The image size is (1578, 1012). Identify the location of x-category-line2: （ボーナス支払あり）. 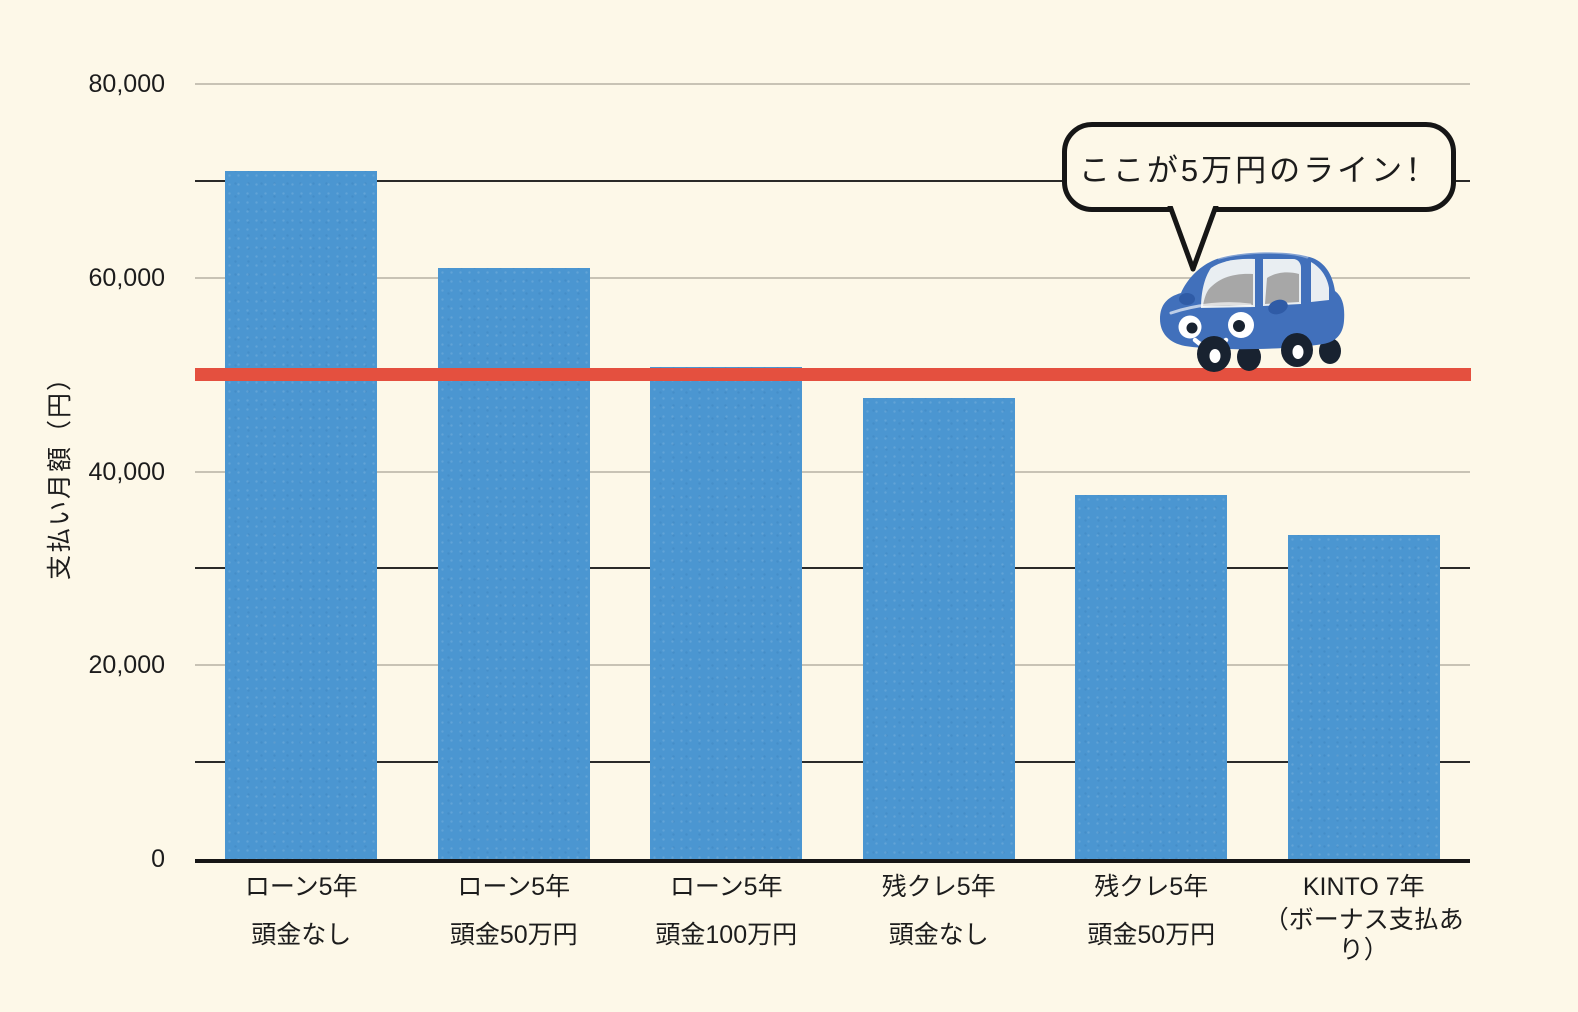
(1363, 935).